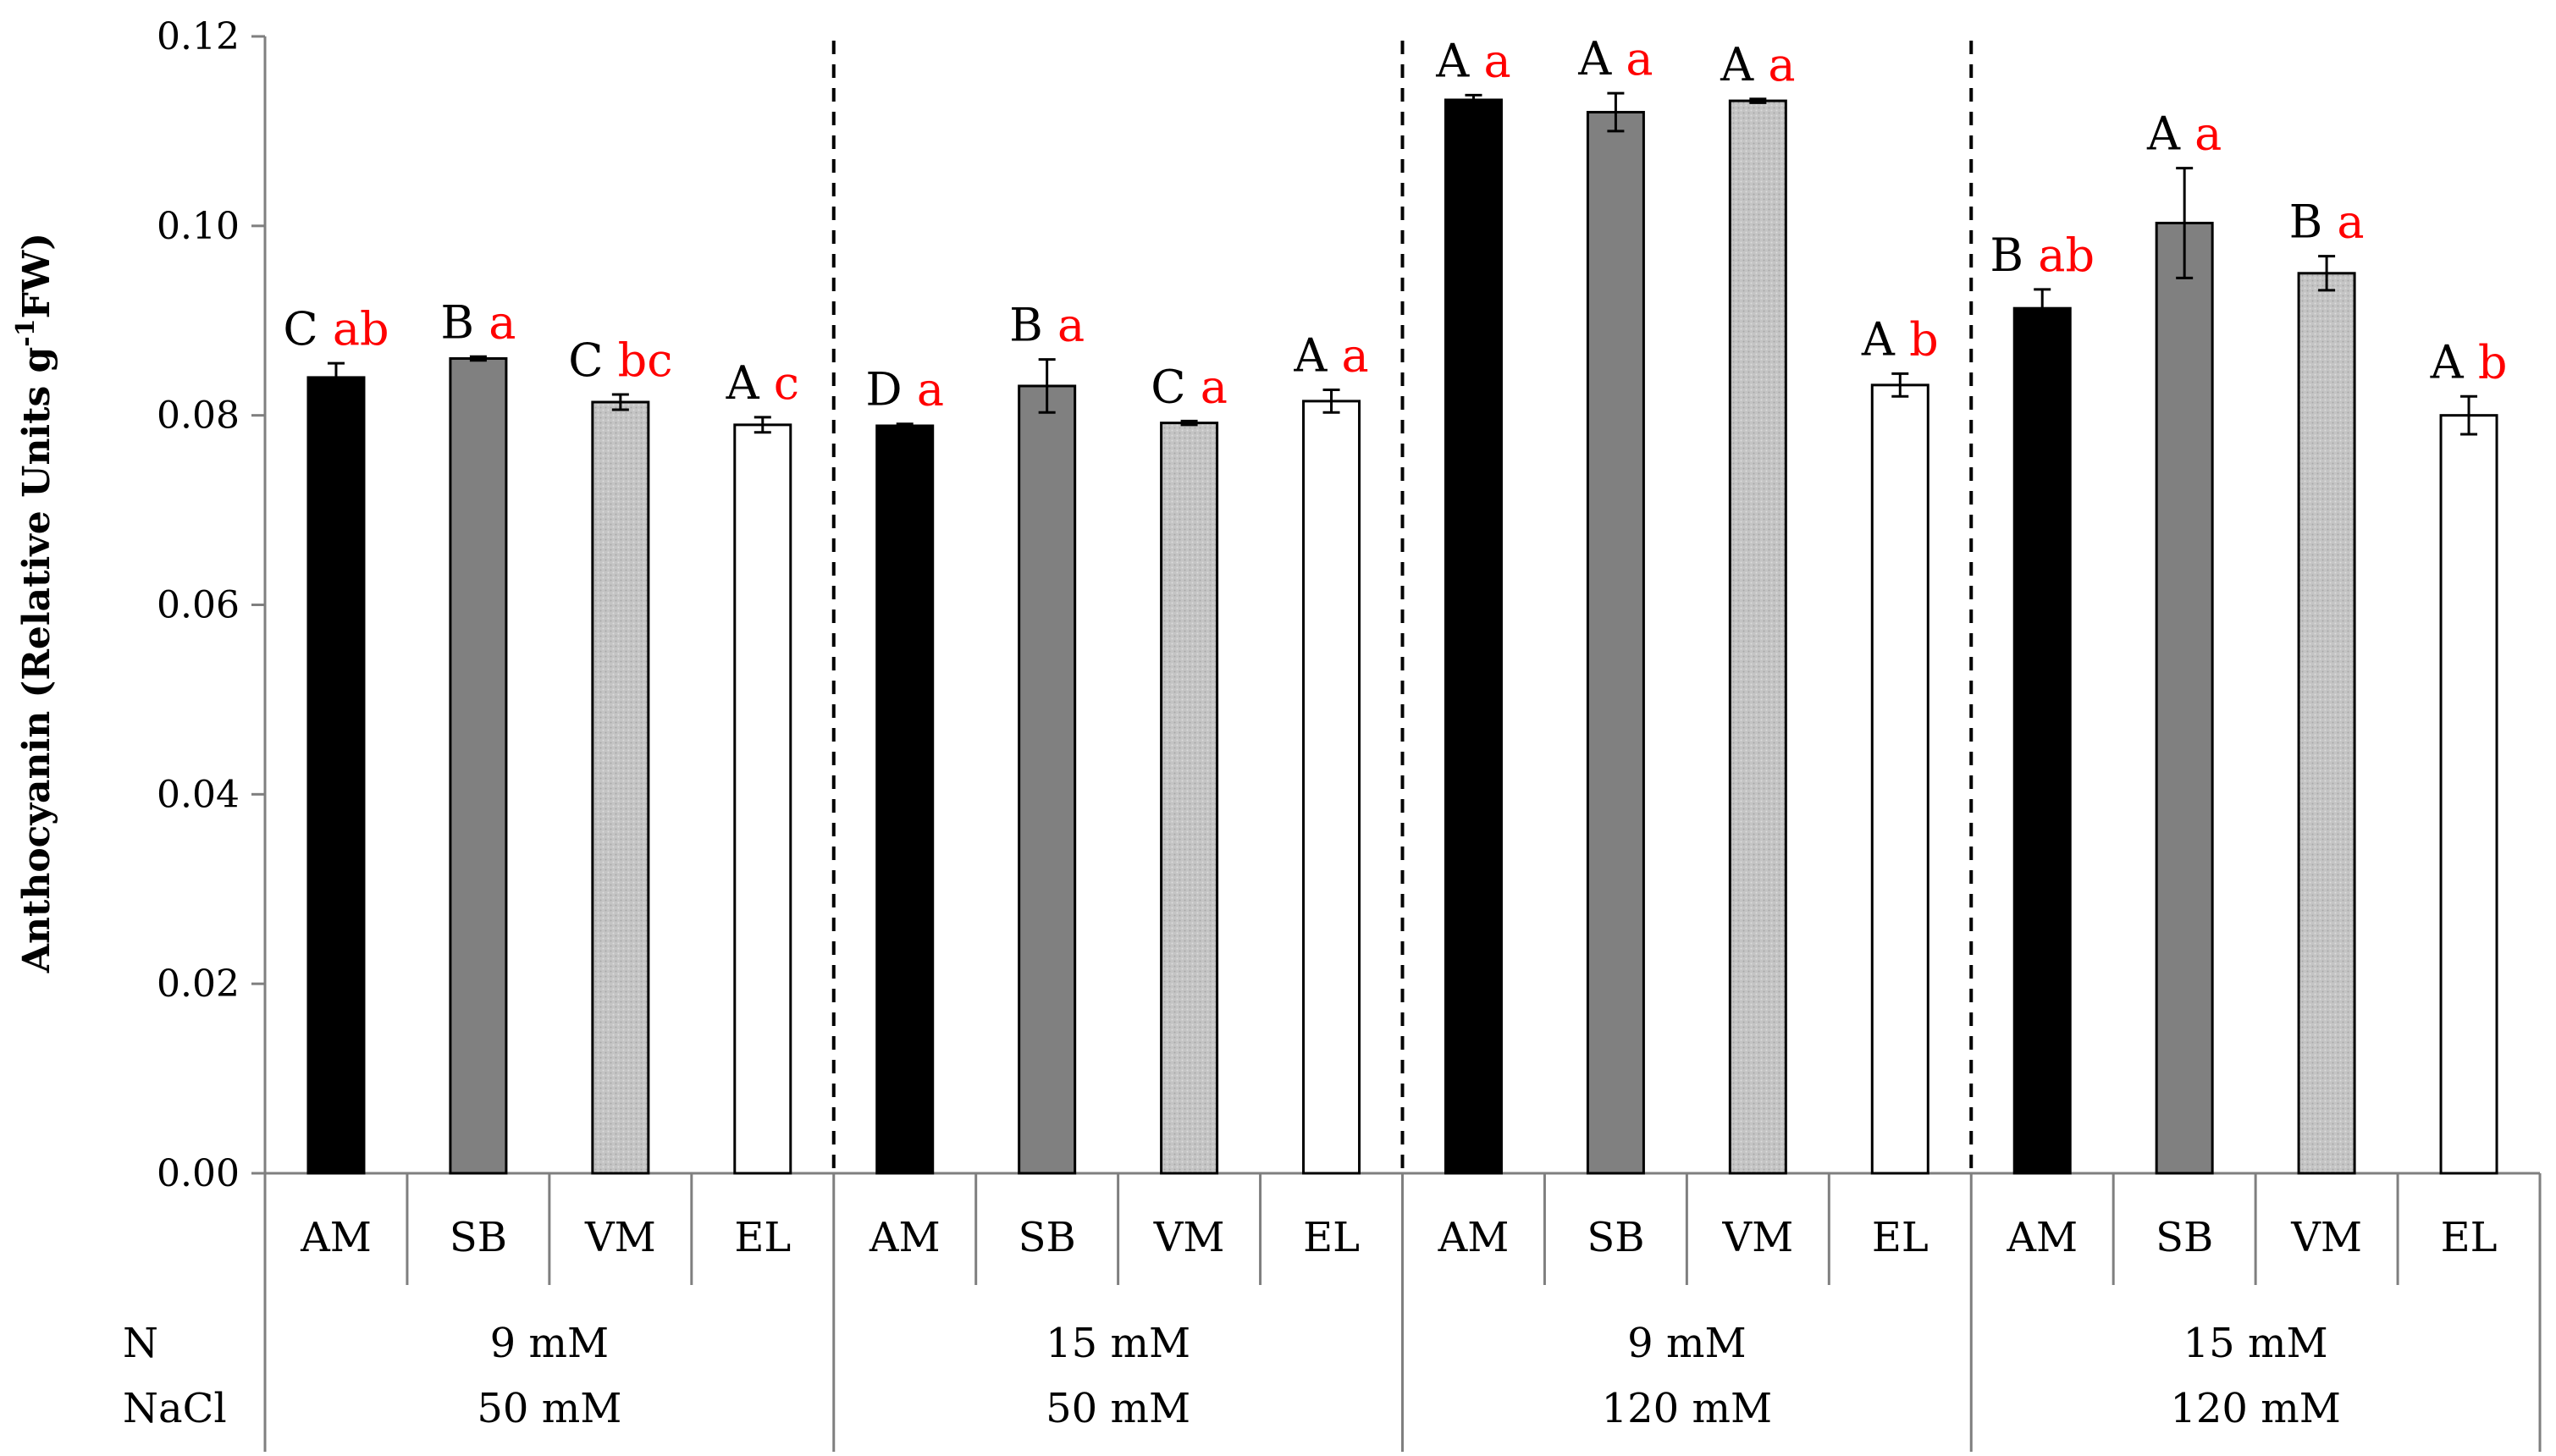 This screenshot has width=2556, height=1456. I want to click on significance-label: C a, so click(1189, 387).